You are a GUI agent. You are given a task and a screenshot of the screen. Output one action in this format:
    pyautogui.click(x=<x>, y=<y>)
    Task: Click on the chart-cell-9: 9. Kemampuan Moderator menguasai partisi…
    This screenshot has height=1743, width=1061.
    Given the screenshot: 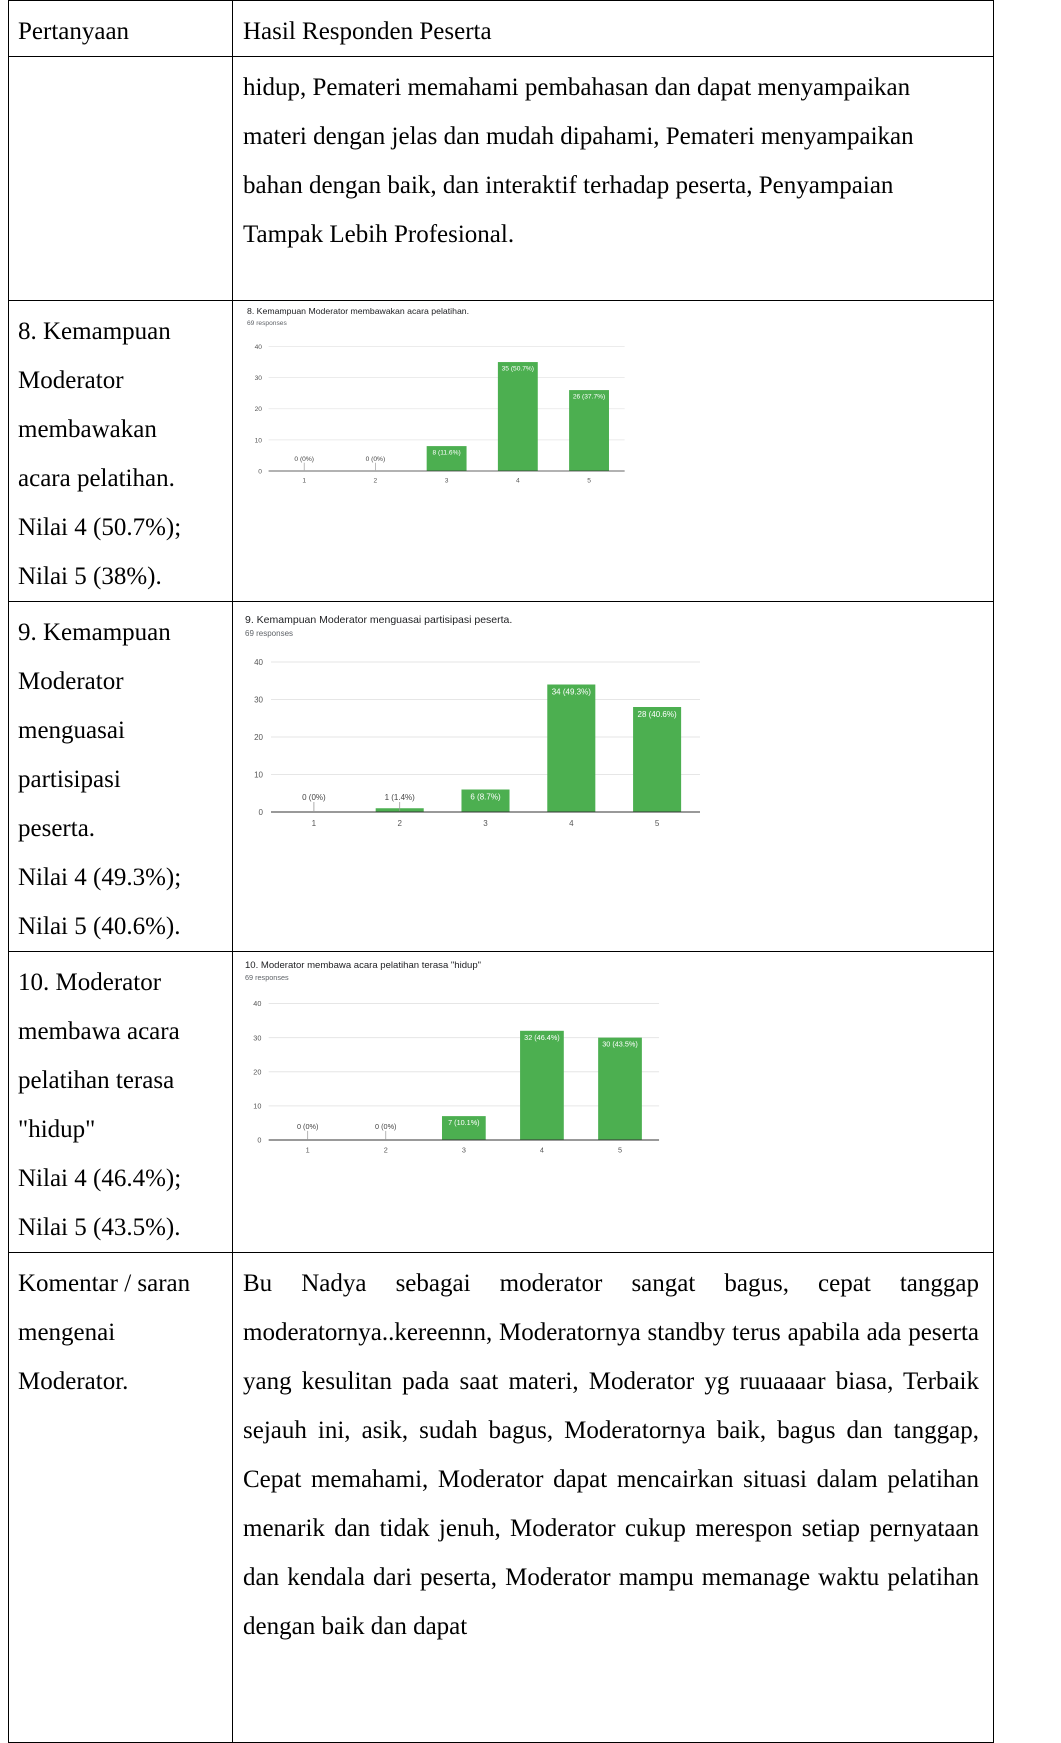 What is the action you would take?
    pyautogui.click(x=613, y=776)
    